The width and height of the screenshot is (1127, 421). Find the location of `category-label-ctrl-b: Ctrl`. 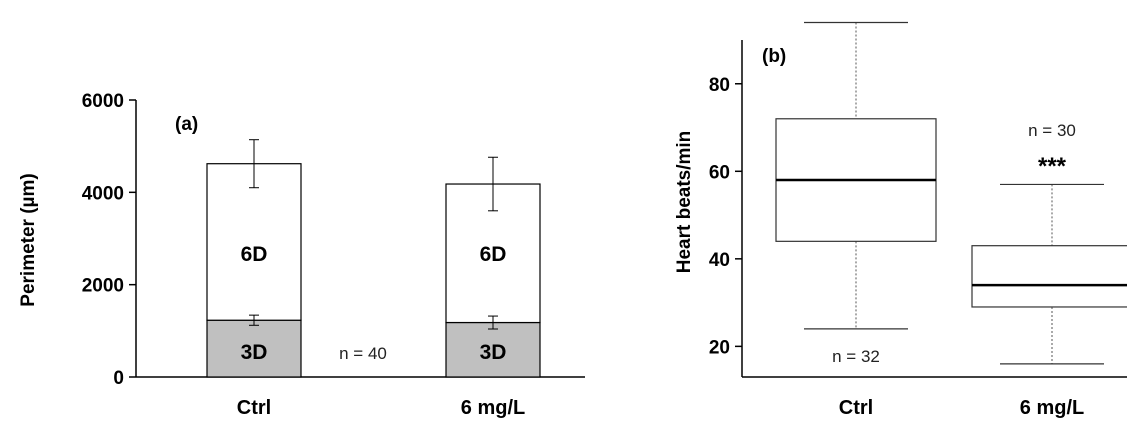

category-label-ctrl-b: Ctrl is located at coordinates (856, 408).